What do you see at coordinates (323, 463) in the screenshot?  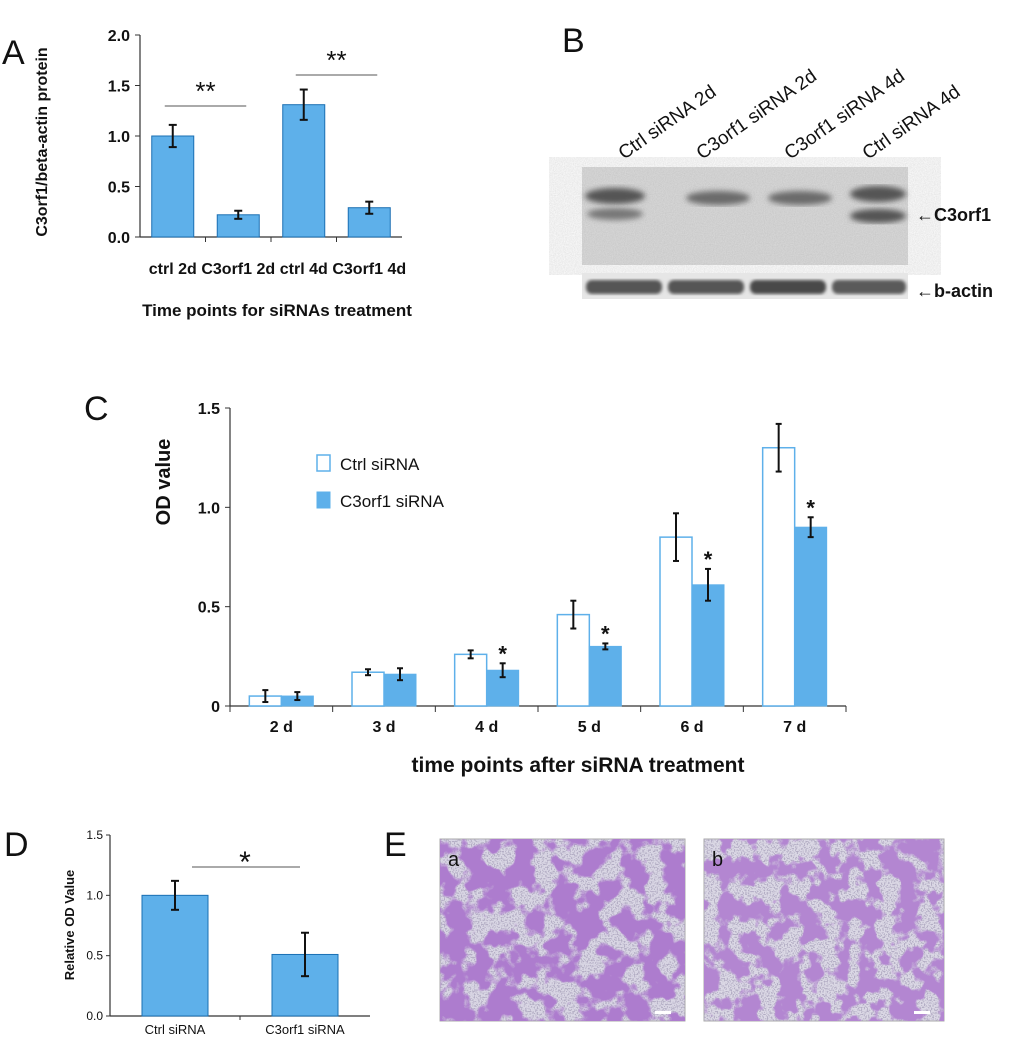 I see `legend-swatch-ctrl` at bounding box center [323, 463].